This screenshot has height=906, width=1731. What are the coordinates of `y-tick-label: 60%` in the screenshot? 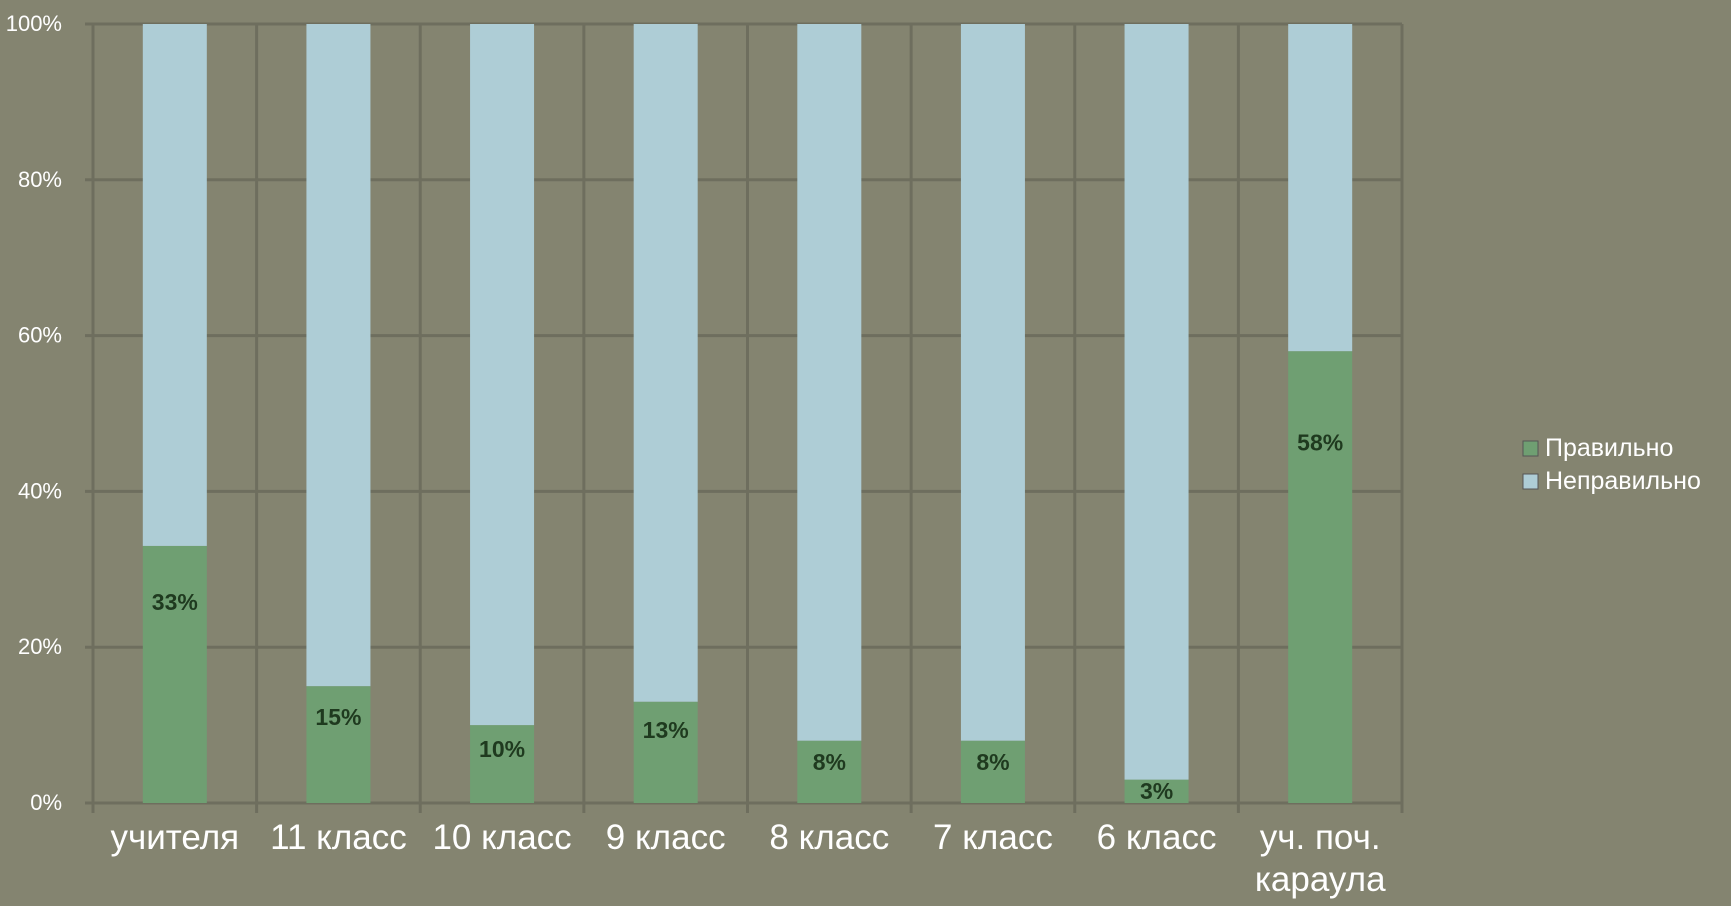 It's located at (40, 335).